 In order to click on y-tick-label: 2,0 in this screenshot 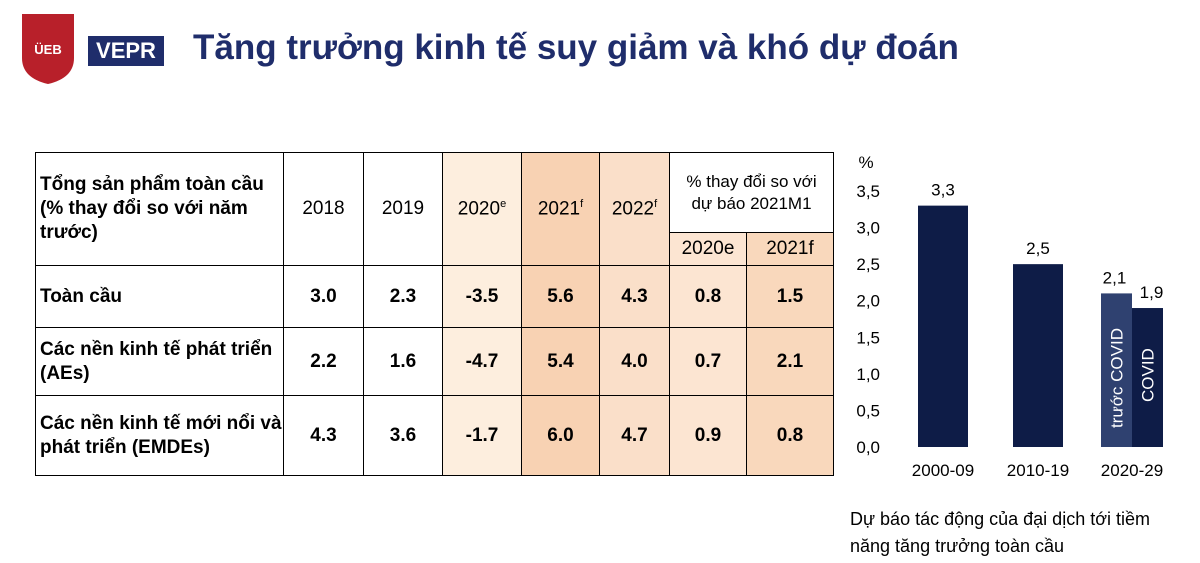, I will do `click(868, 301)`.